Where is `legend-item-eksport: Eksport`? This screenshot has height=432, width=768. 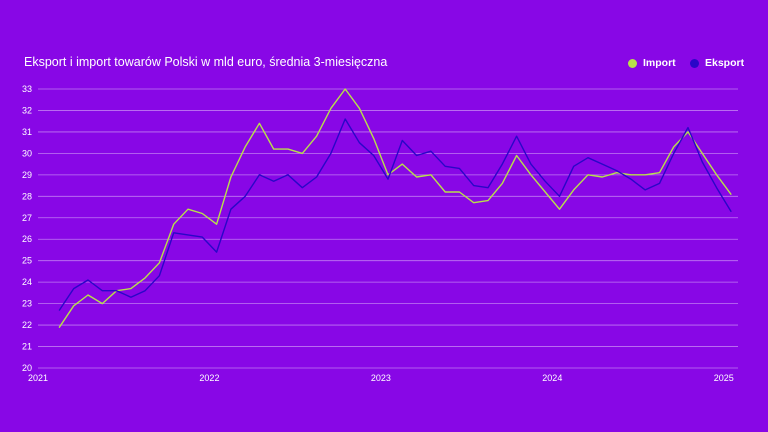
legend-item-eksport: Eksport is located at coordinates (717, 63).